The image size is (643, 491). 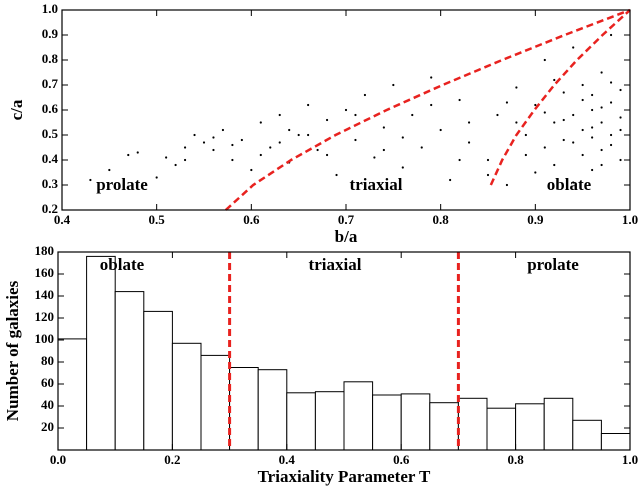 I want to click on x-tick-label: 0.8, so click(x=441, y=219).